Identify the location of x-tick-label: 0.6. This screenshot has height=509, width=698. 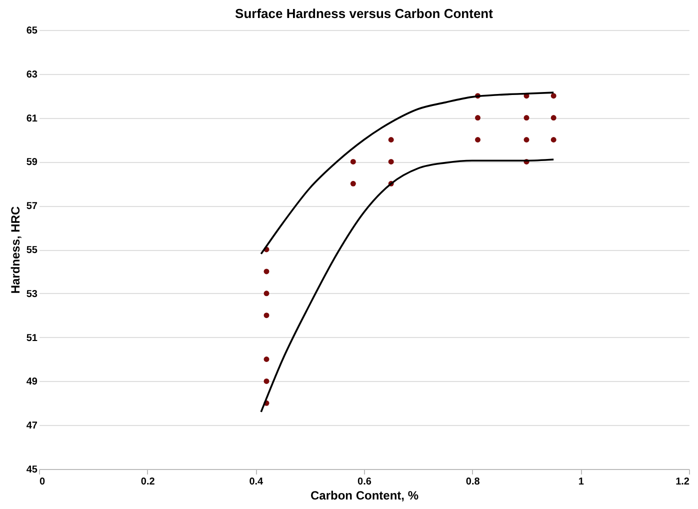
(365, 482).